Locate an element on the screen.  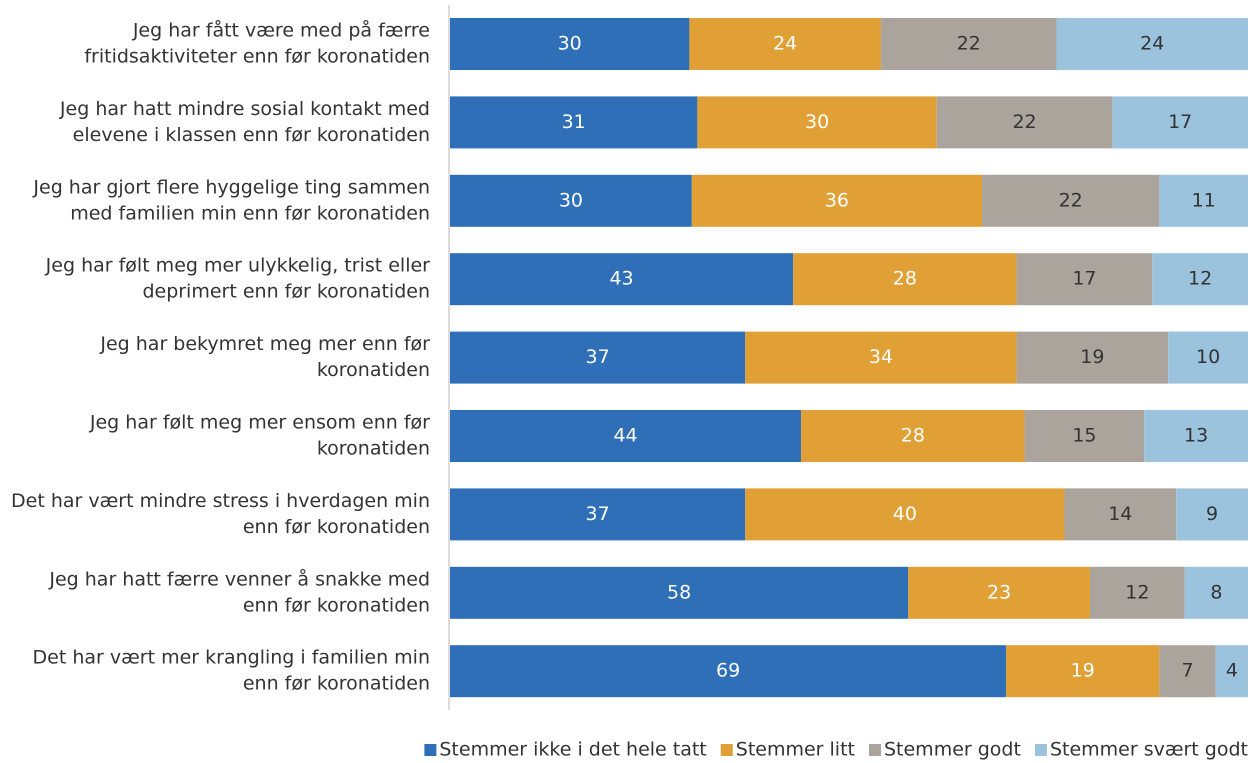
legend-label: Stemmer svært godt is located at coordinates (1149, 750).